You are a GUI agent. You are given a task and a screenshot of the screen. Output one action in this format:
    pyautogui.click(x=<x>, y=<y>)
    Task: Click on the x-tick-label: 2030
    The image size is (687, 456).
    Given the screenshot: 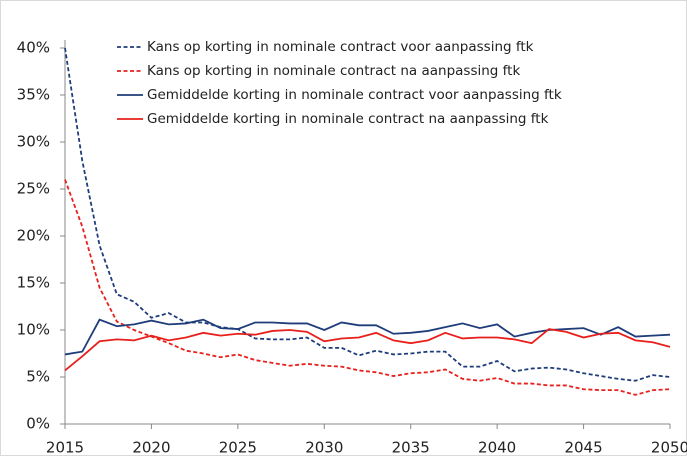 What is the action you would take?
    pyautogui.click(x=324, y=447)
    